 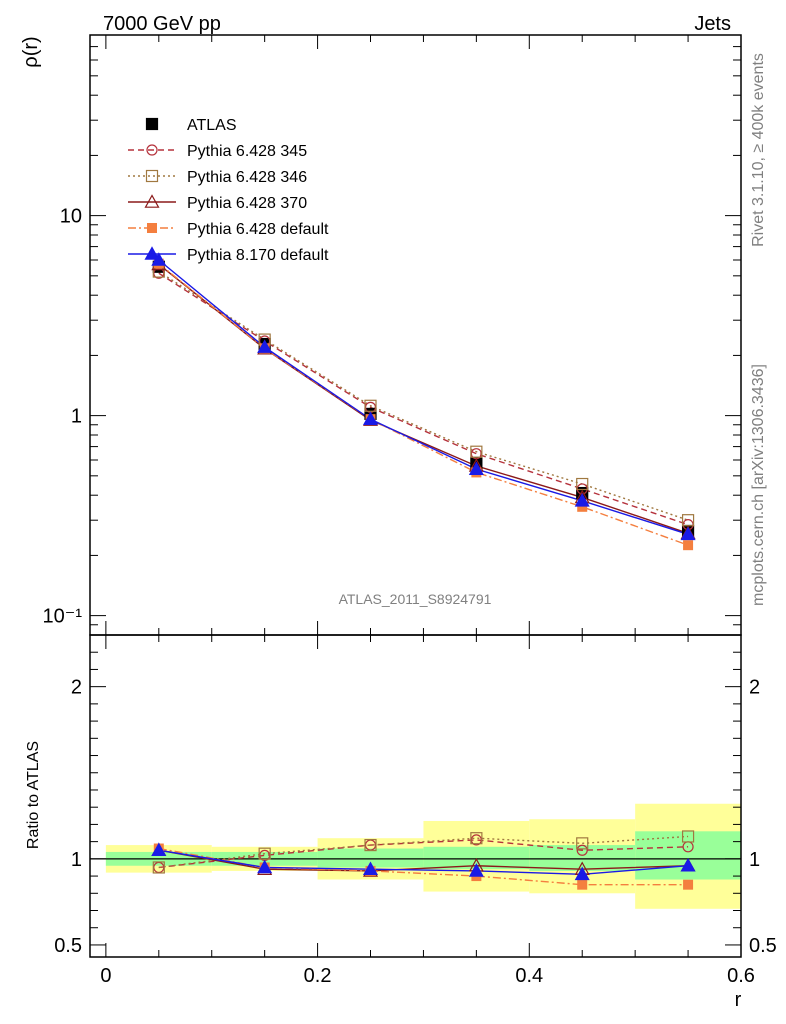 What do you see at coordinates (754, 860) in the screenshot?
I see `ratio-y-tick-label-right: 1` at bounding box center [754, 860].